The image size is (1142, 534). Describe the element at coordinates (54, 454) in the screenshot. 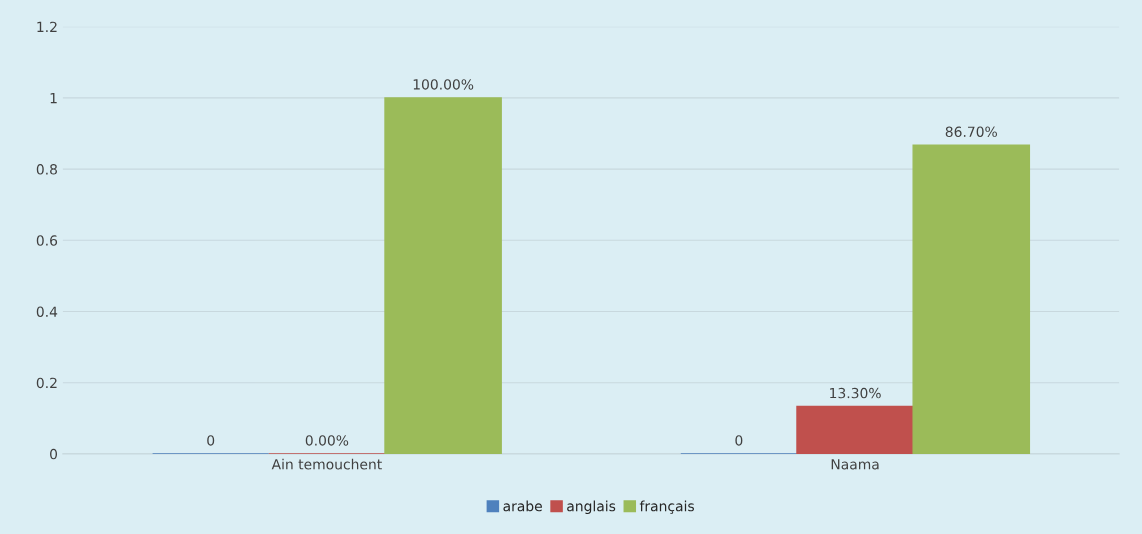

I see `y-tick-label: 0` at that location.